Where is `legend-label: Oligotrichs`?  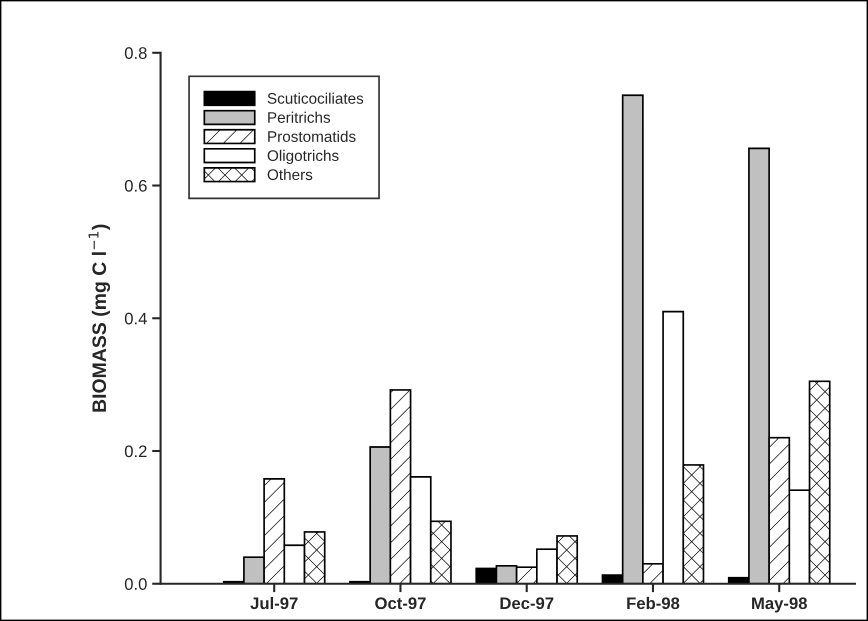 legend-label: Oligotrichs is located at coordinates (303, 157).